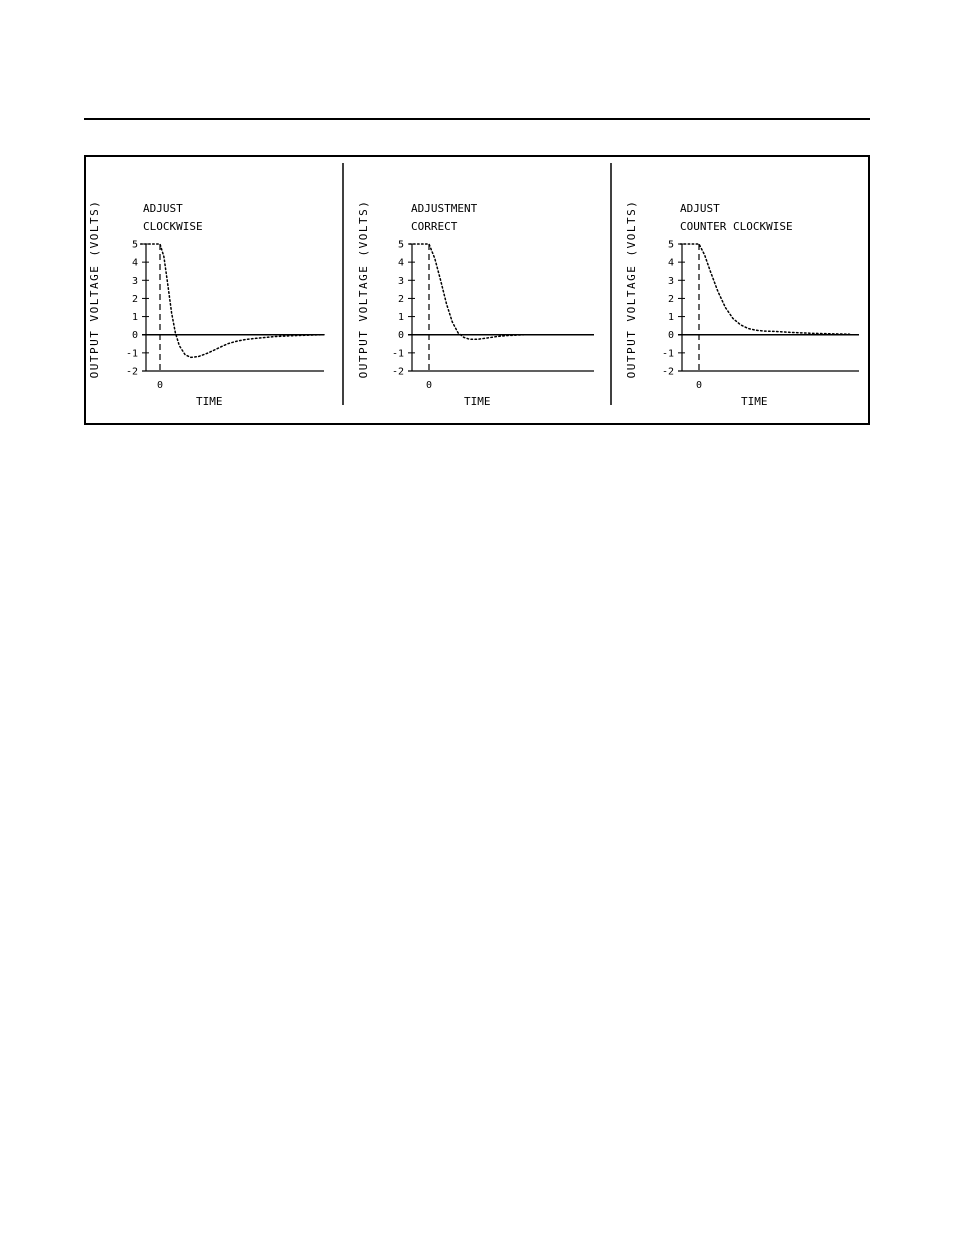 The image size is (954, 1235). I want to click on annotation-line: ADJUSTMENT, so click(444, 208).